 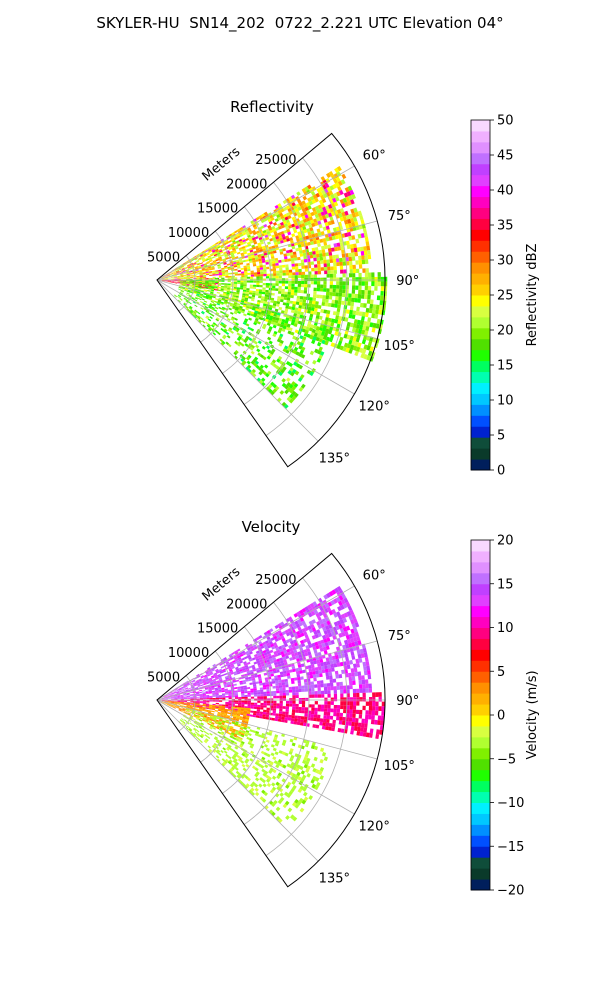 What do you see at coordinates (501, 471) in the screenshot?
I see `colorbar-tick-label: 0` at bounding box center [501, 471].